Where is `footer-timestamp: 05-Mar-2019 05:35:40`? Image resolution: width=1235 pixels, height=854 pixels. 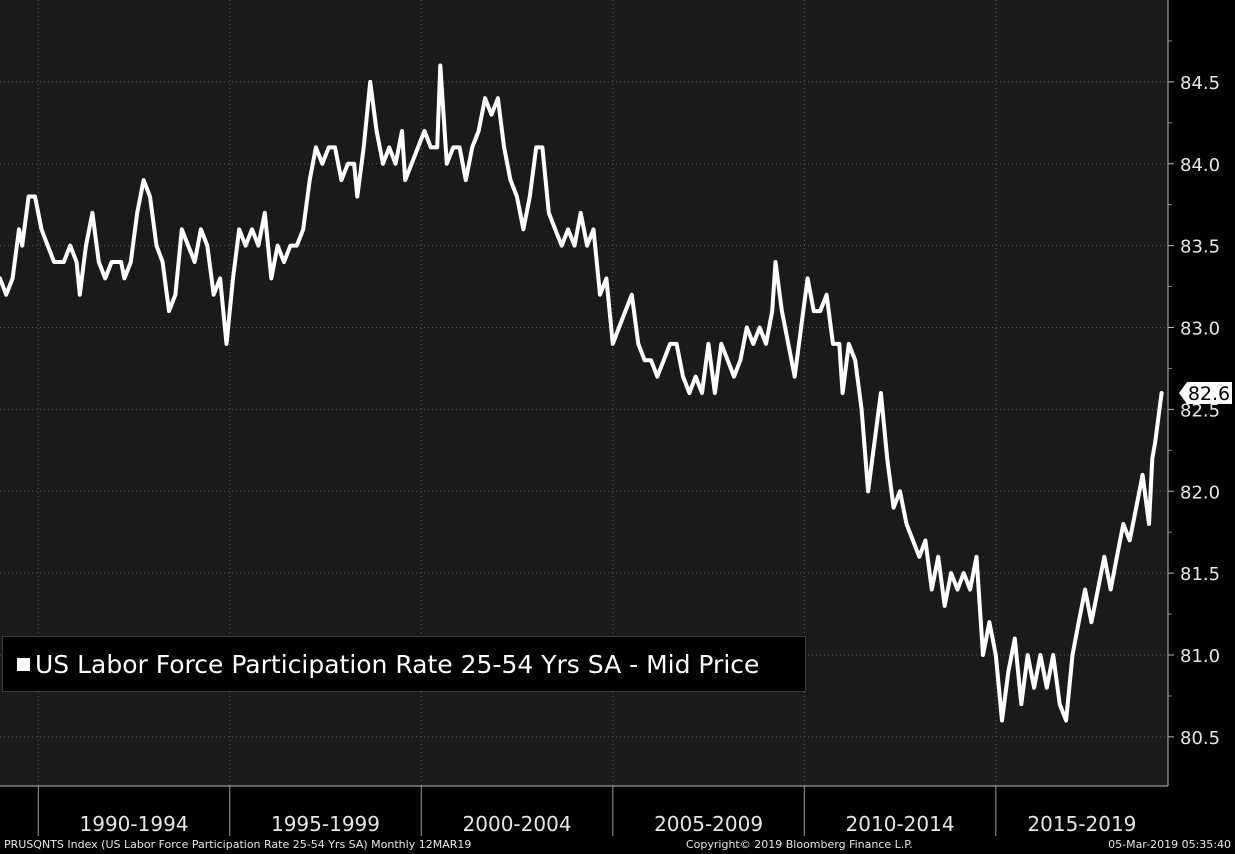
footer-timestamp: 05-Mar-2019 05:35:40 is located at coordinates (1169, 844).